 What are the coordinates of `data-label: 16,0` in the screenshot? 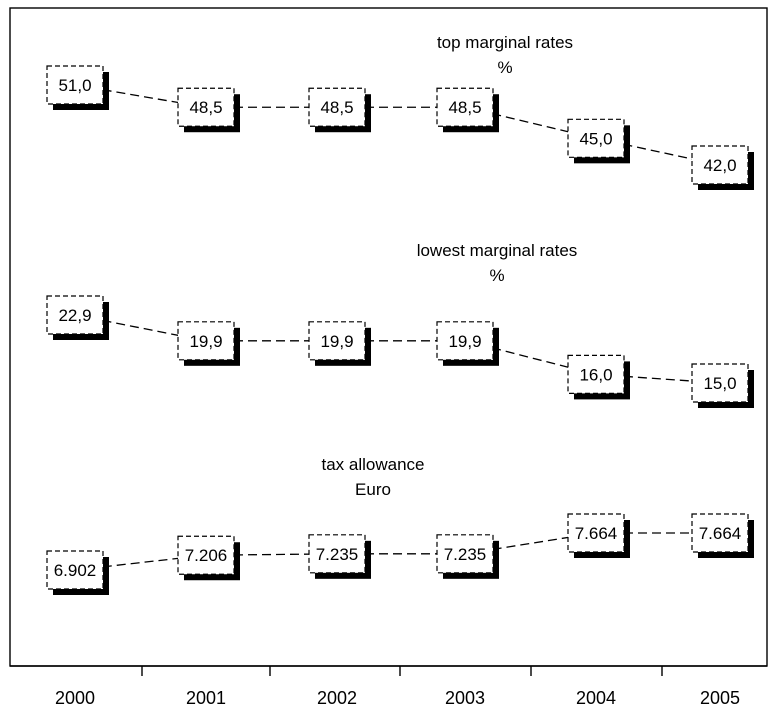 It's located at (595, 374).